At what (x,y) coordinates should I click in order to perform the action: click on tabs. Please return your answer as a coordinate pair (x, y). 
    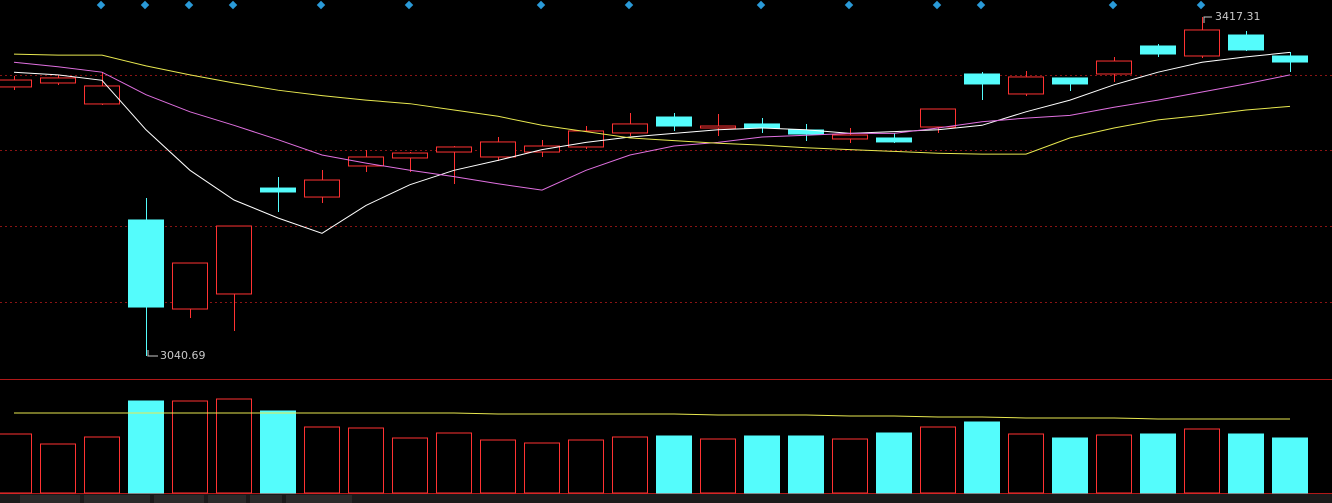
    Looking at the image, I should click on (186, 499).